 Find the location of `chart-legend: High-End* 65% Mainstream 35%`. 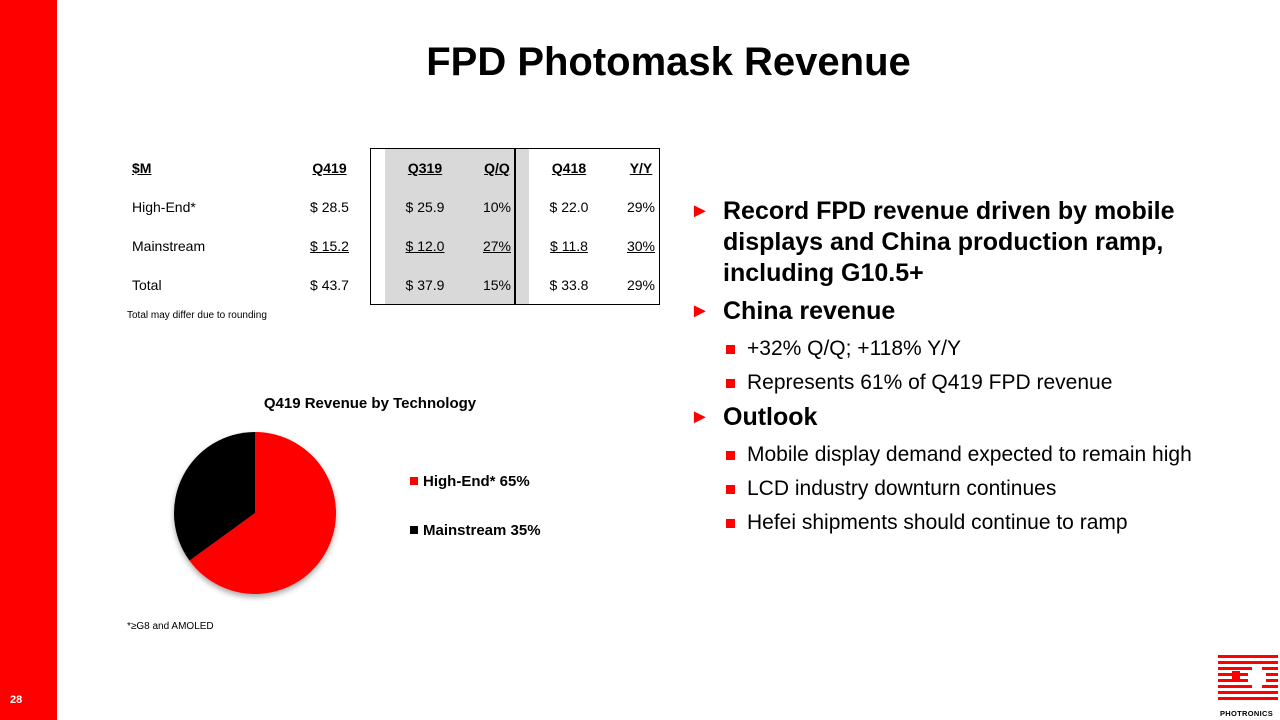

chart-legend: High-End* 65% Mainstream 35% is located at coordinates (475, 521).